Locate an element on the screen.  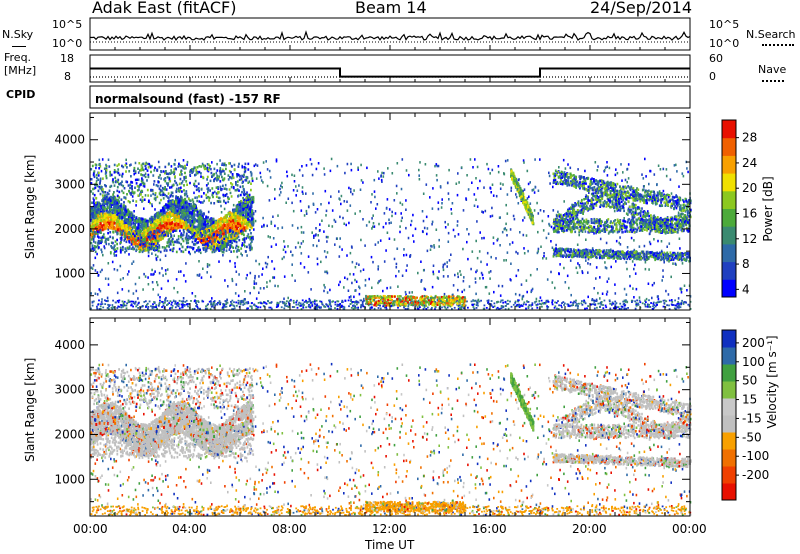
nsky-legend-line is located at coordinates (19, 46).